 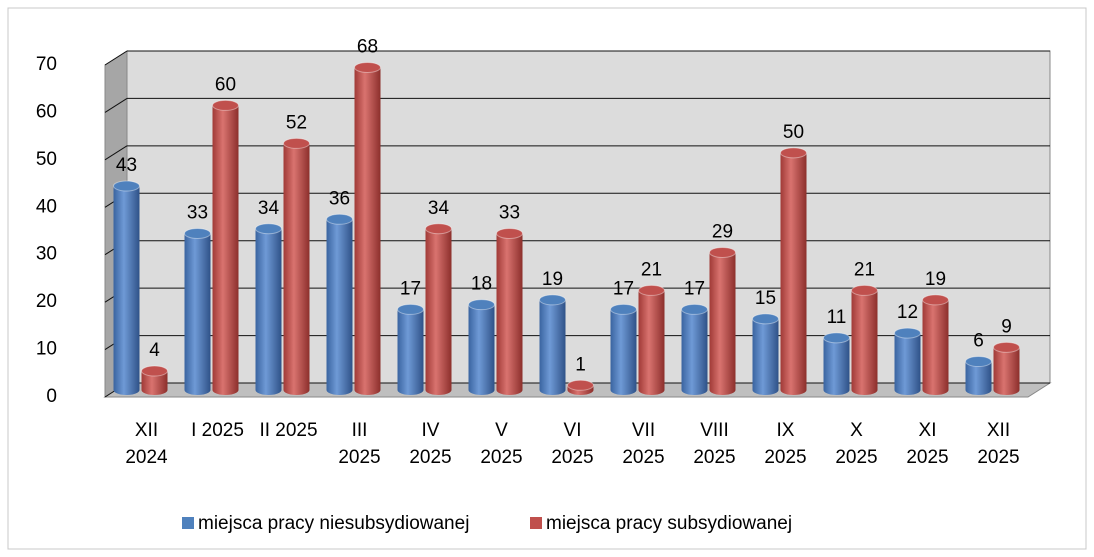 What do you see at coordinates (46, 349) in the screenshot?
I see `y-tick-label: 10` at bounding box center [46, 349].